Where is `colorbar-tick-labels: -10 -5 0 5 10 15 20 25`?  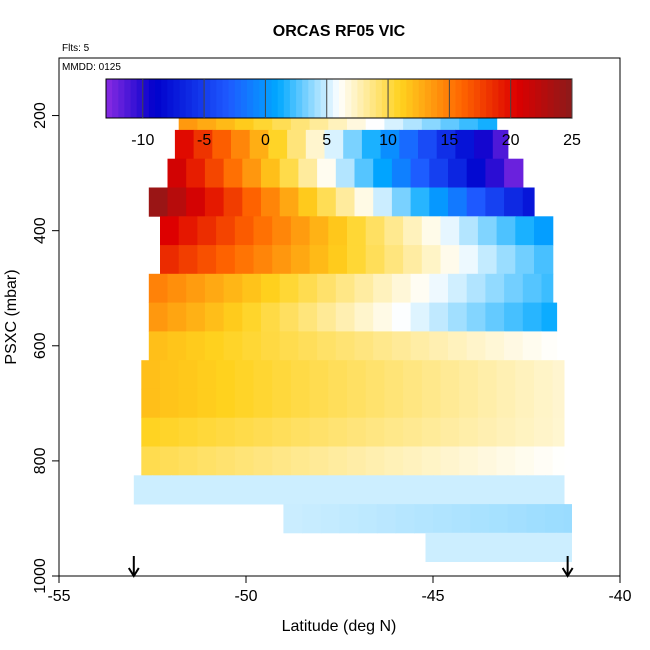
colorbar-tick-labels: -10 -5 0 5 10 15 20 25 is located at coordinates (356, 140).